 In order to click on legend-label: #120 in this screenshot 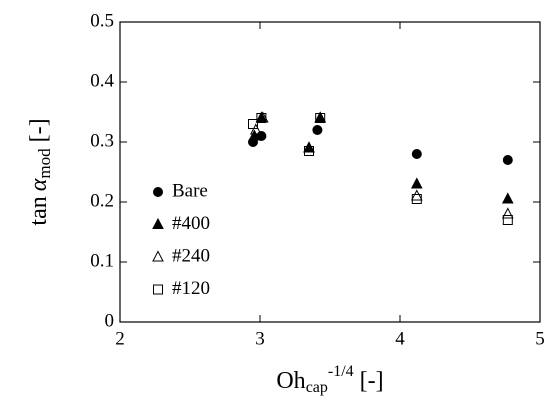, I will do `click(191, 288)`.